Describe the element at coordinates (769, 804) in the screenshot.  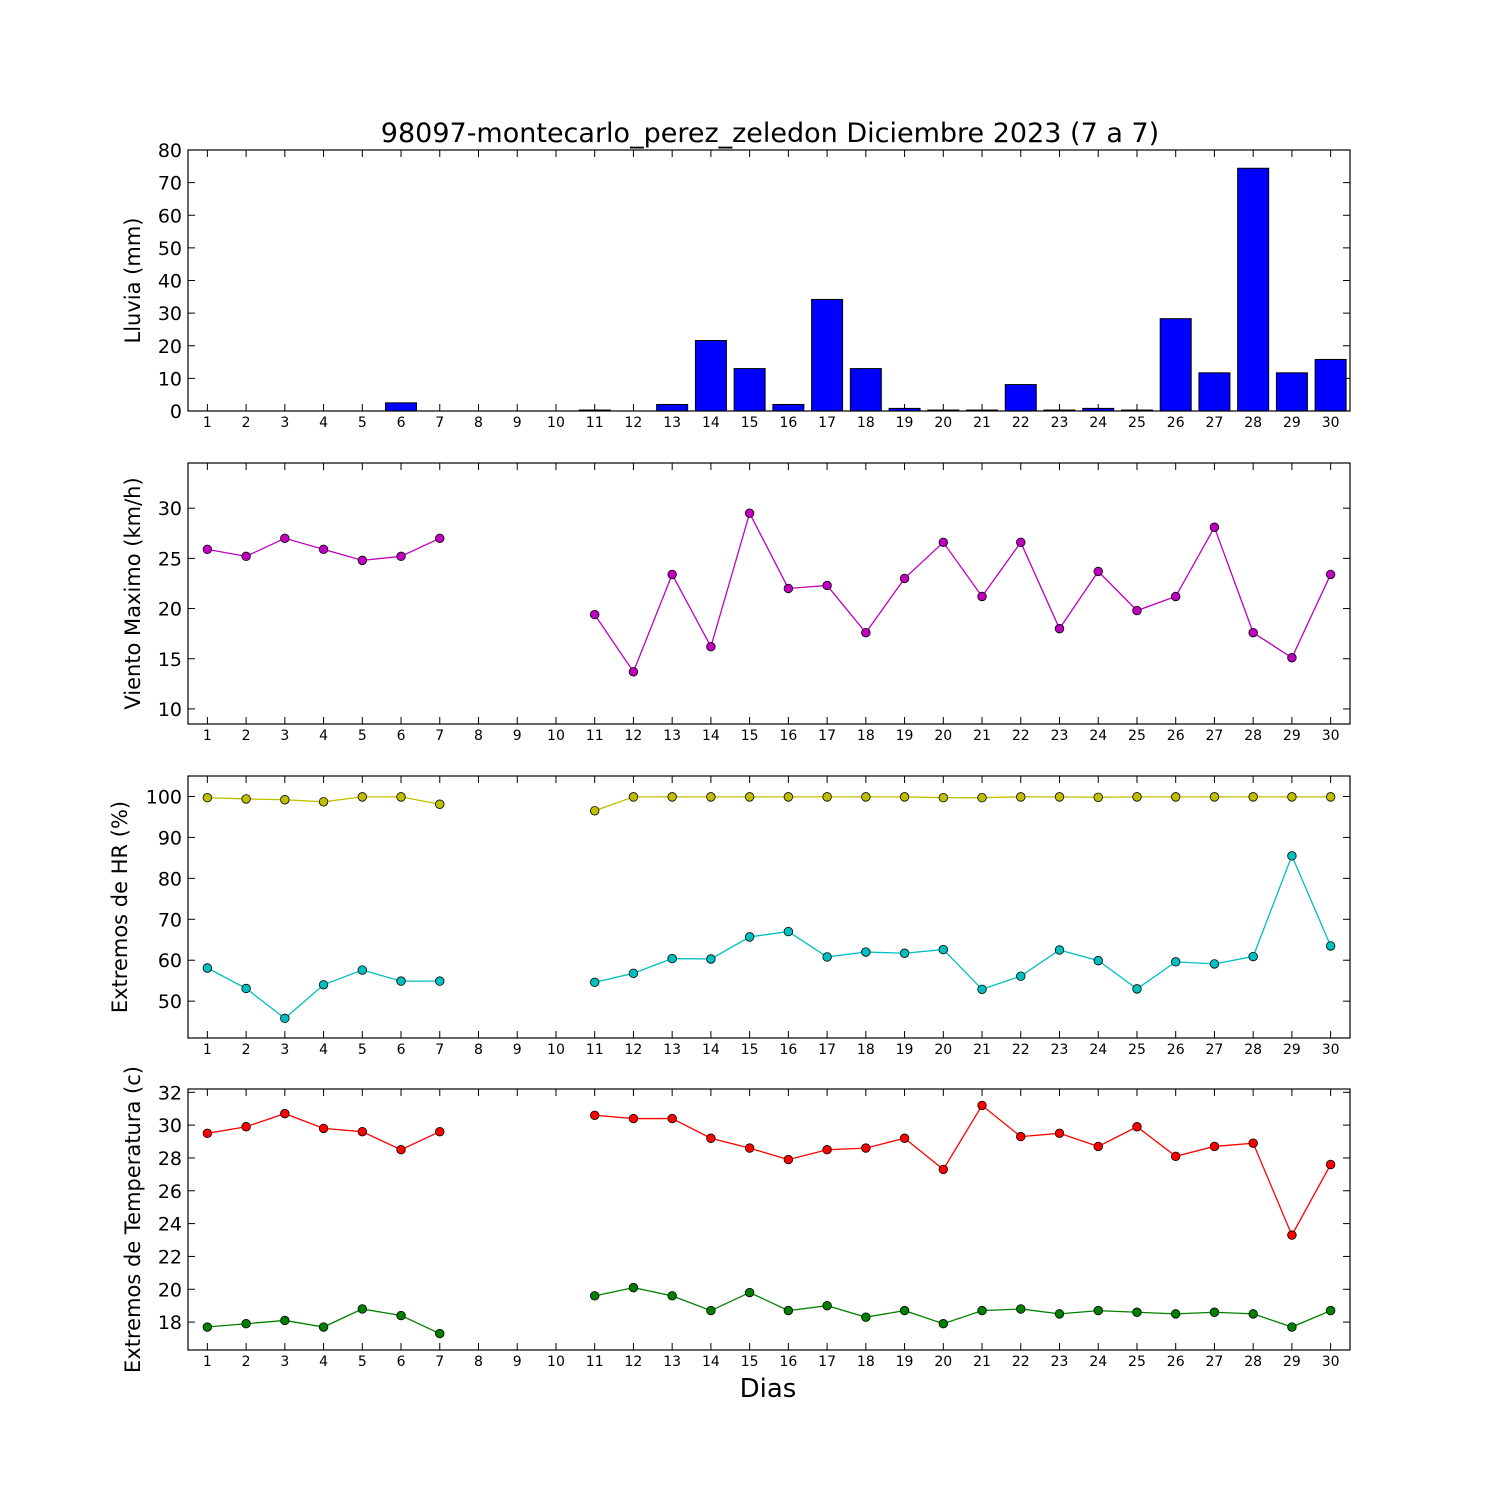
I see `series-hr_max` at that location.